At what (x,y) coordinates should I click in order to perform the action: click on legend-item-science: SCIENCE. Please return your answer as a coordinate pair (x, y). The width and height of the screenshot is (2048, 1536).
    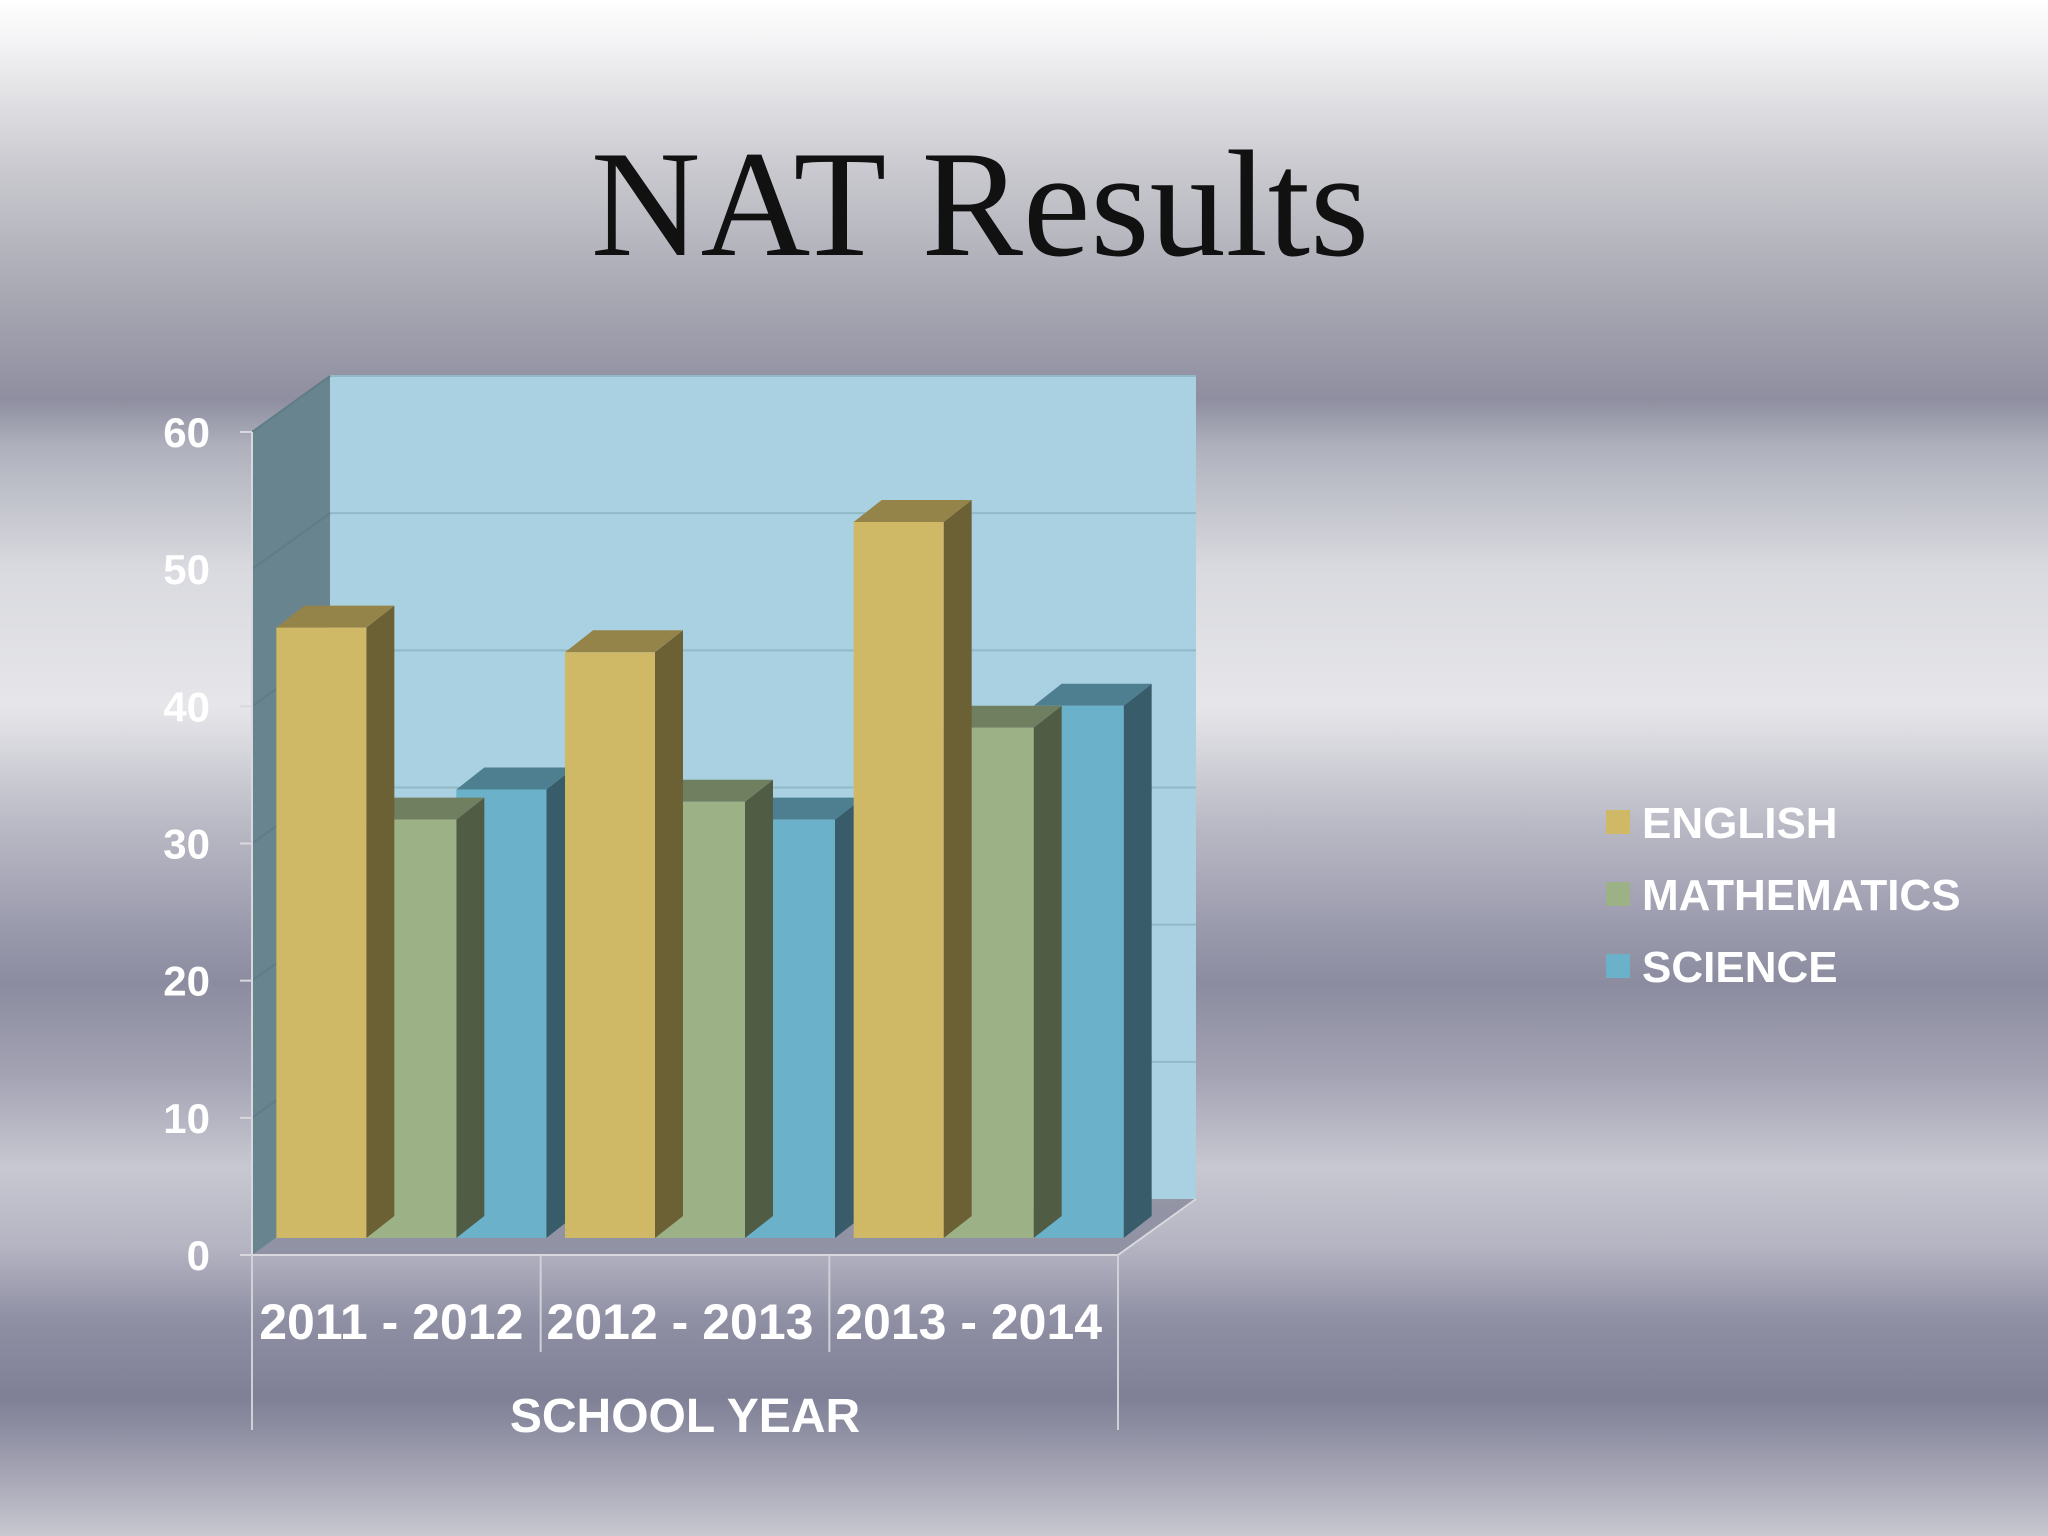
    Looking at the image, I should click on (1722, 967).